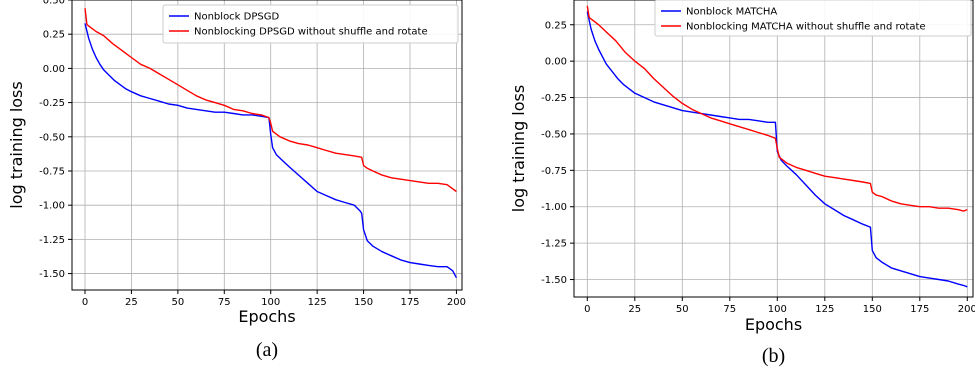  Describe the element at coordinates (267, 350) in the screenshot. I see `figure-caption: (a)` at that location.